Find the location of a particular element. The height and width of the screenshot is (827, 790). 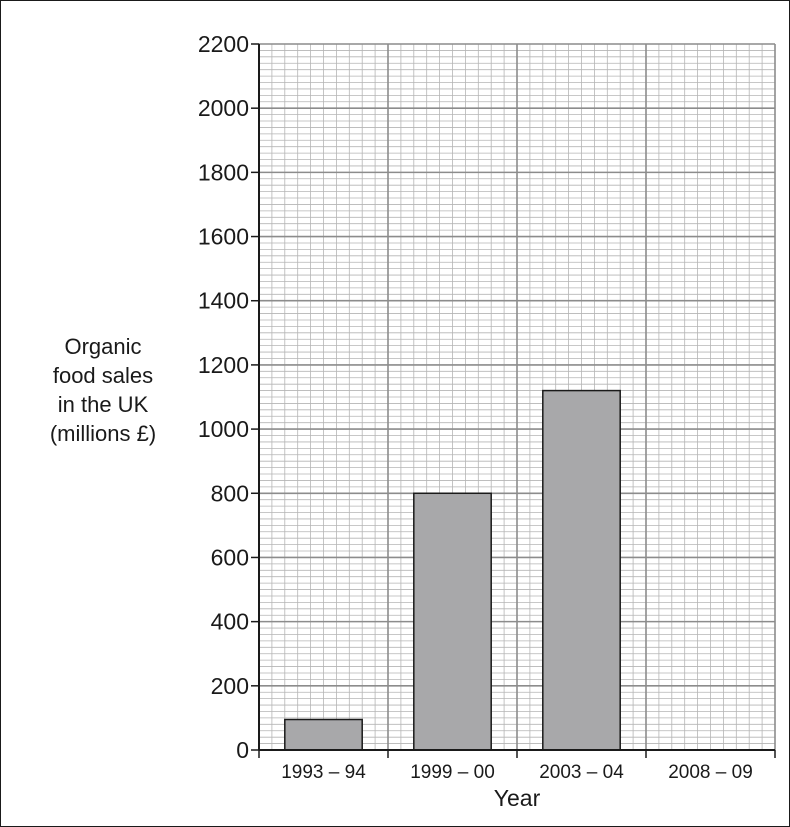

y-tick-label: 800 is located at coordinates (230, 493).